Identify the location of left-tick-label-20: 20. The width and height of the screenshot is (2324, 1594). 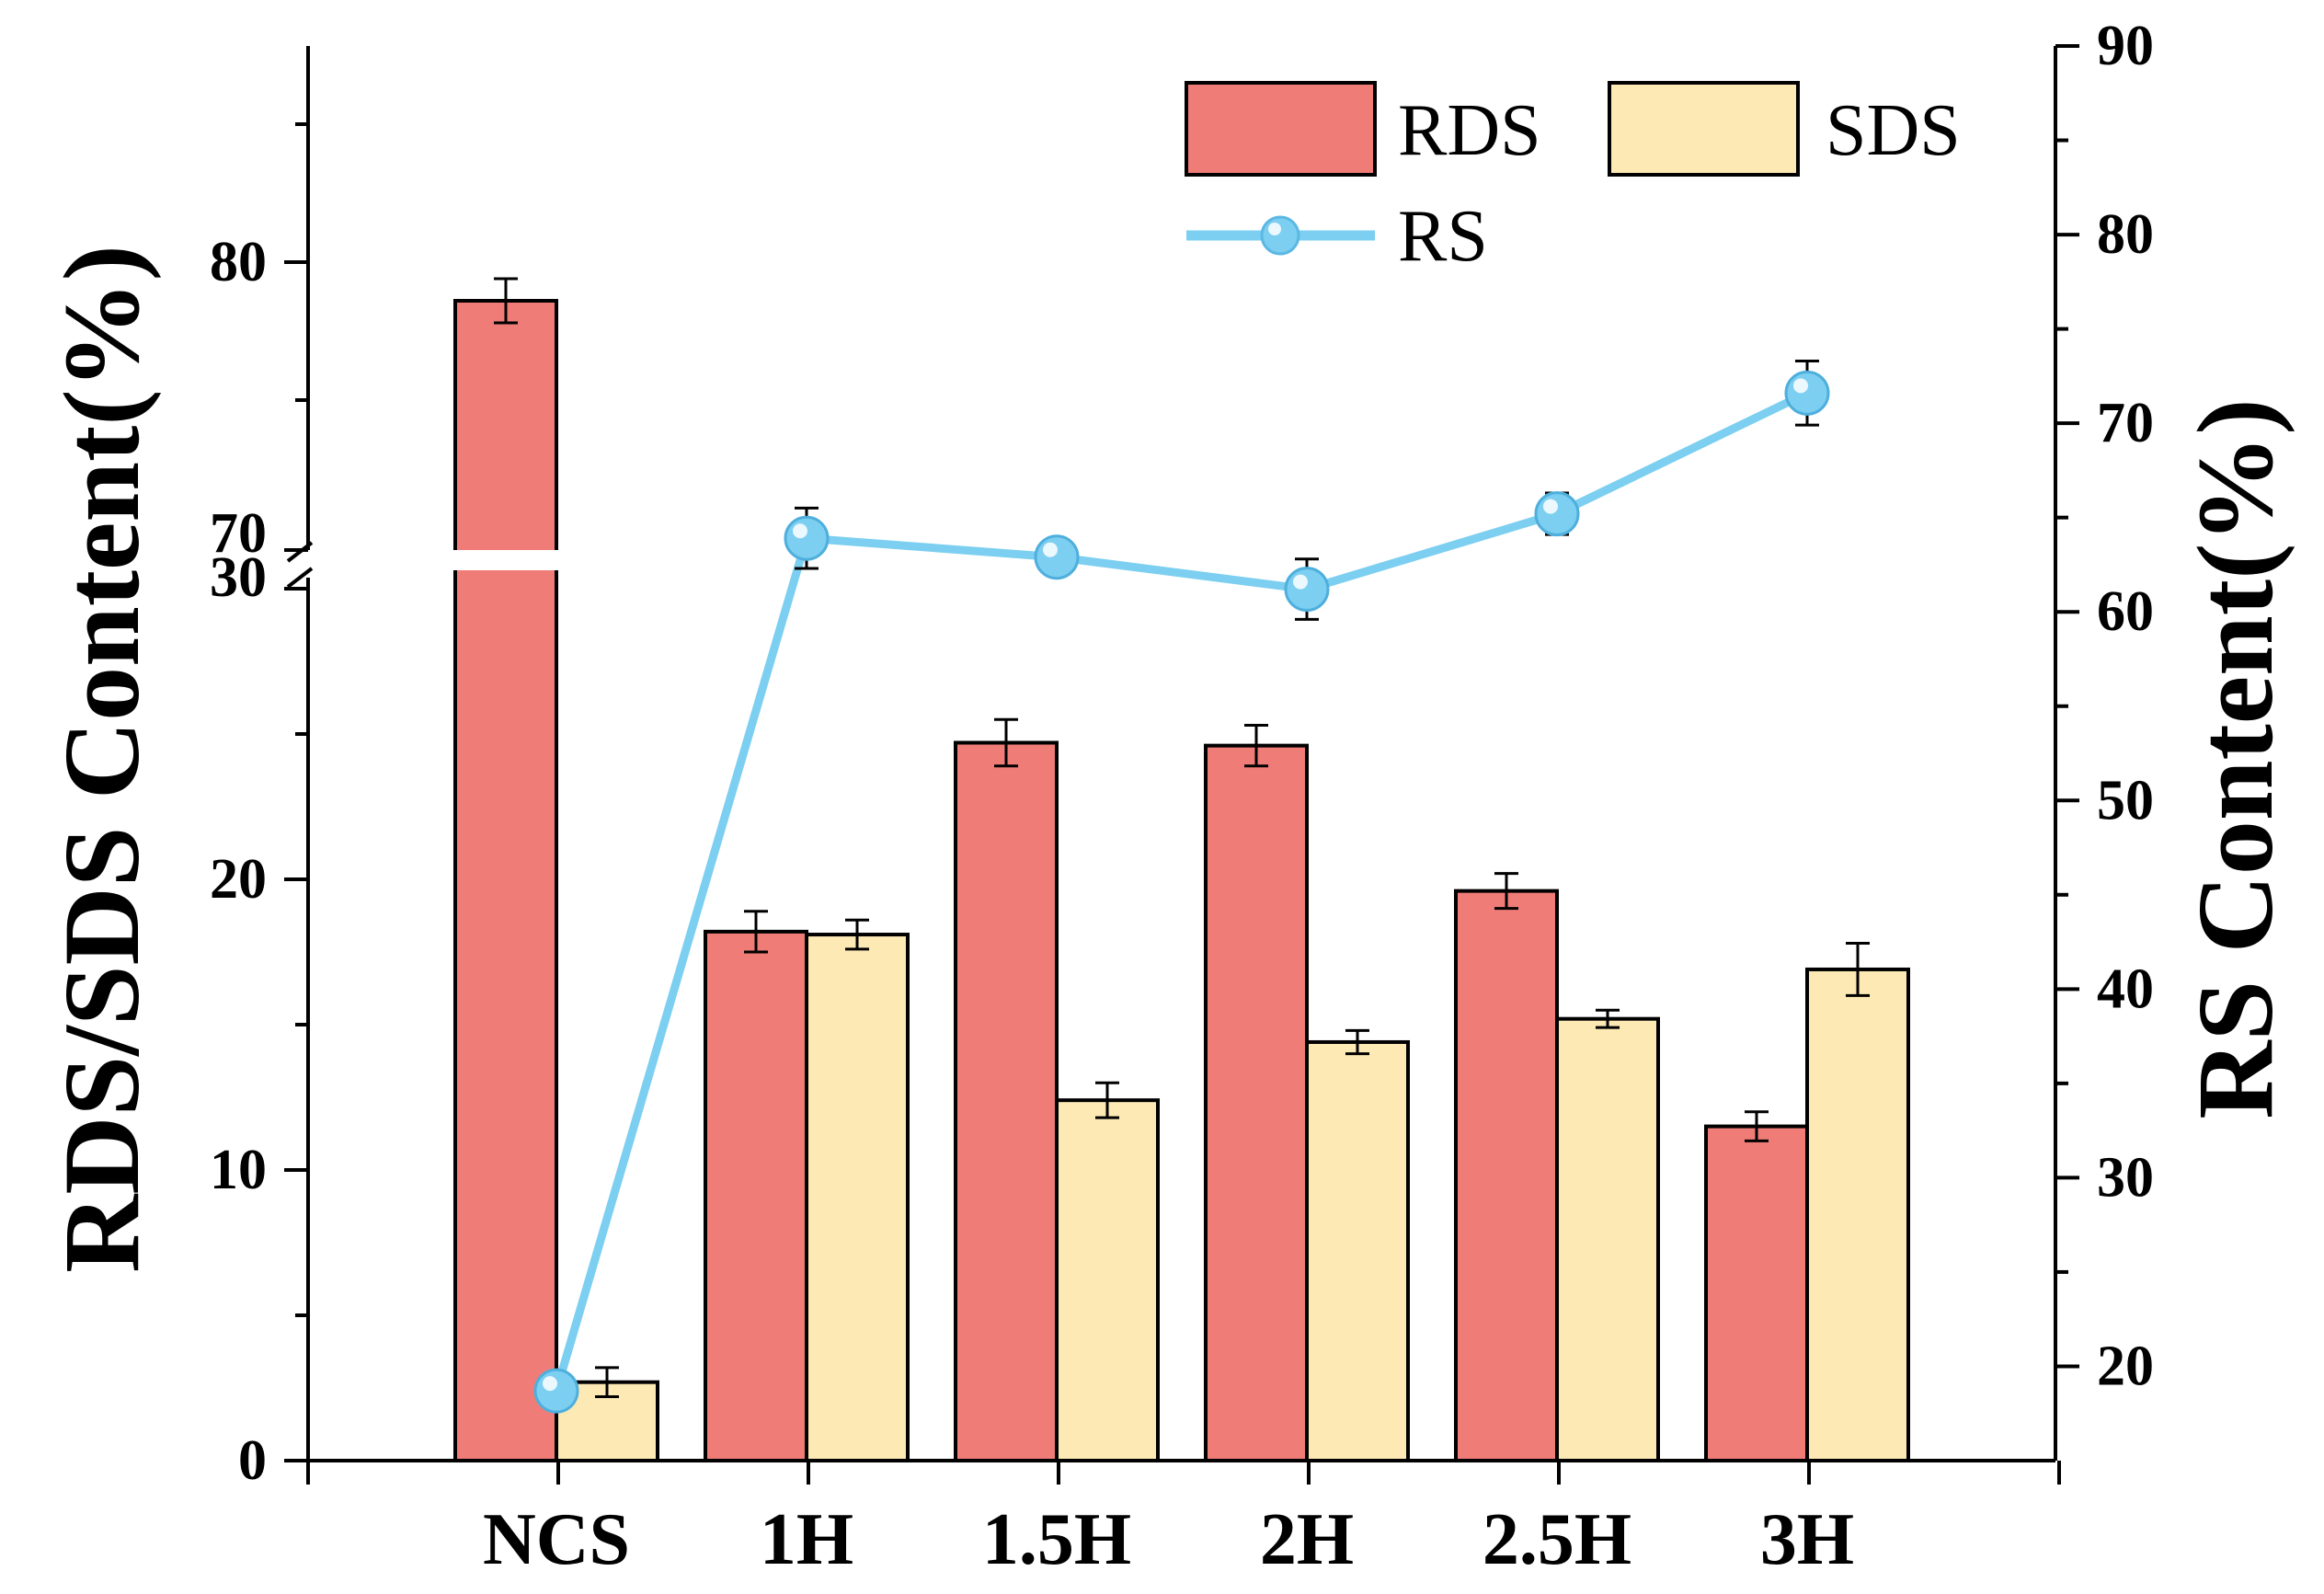
(238, 880).